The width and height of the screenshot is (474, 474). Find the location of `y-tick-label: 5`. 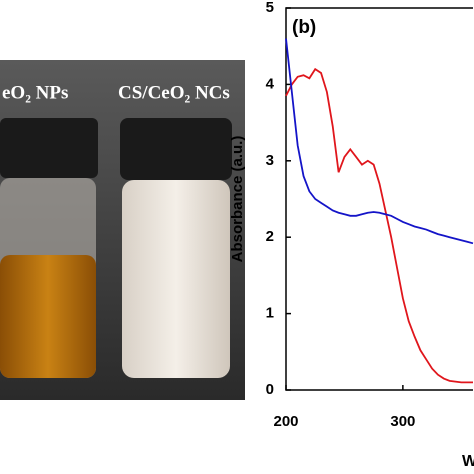

y-tick-label: 5 is located at coordinates (270, 8).